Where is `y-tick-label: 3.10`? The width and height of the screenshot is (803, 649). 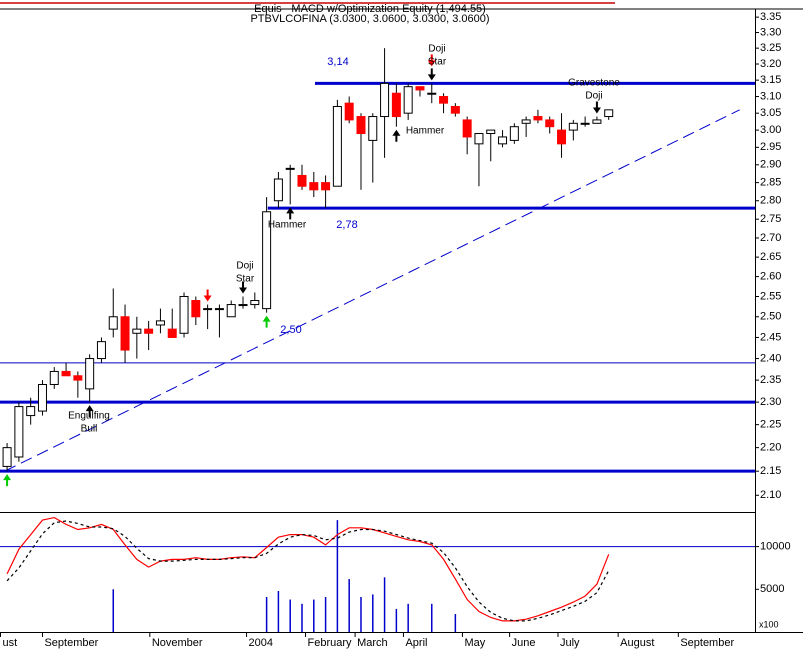
y-tick-label: 3.10 is located at coordinates (770, 96).